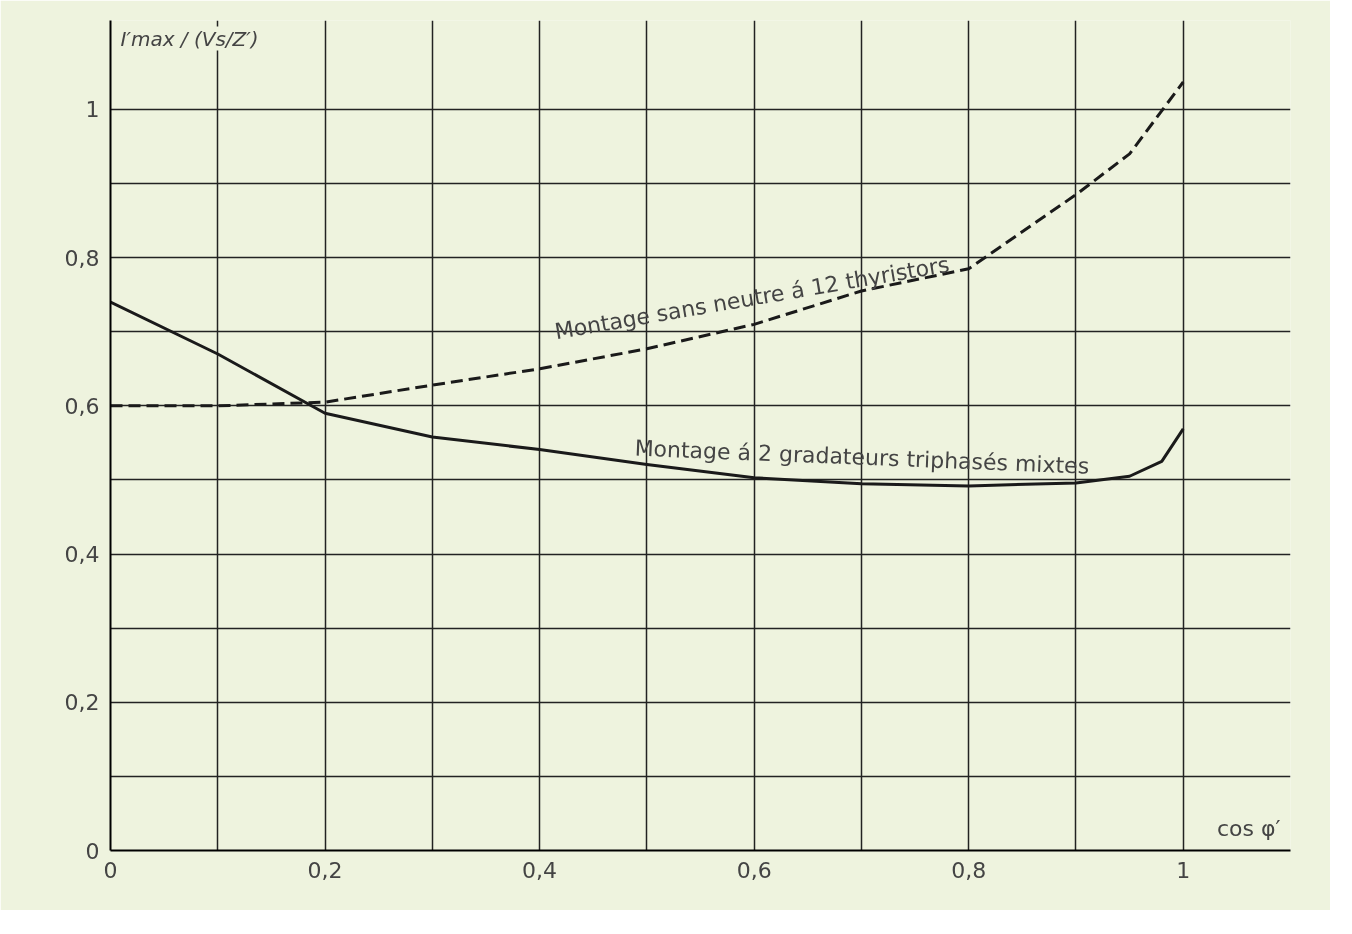 The image size is (1352, 934). Describe the element at coordinates (862, 457) in the screenshot. I see `series-label: Montage á 2 gradateurs triphasés mixtes` at that location.